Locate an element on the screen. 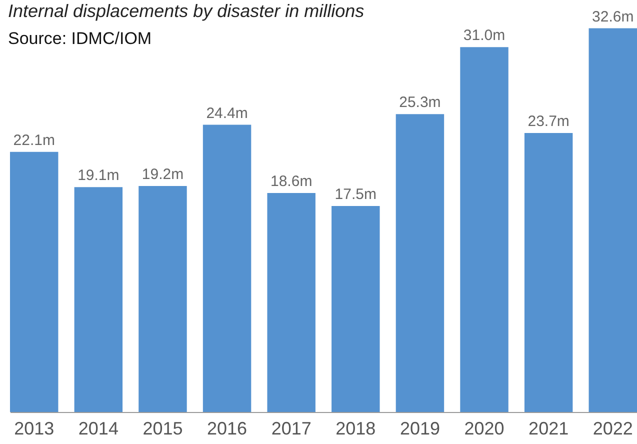 The image size is (637, 444). x-tick-label: 2016 is located at coordinates (227, 428).